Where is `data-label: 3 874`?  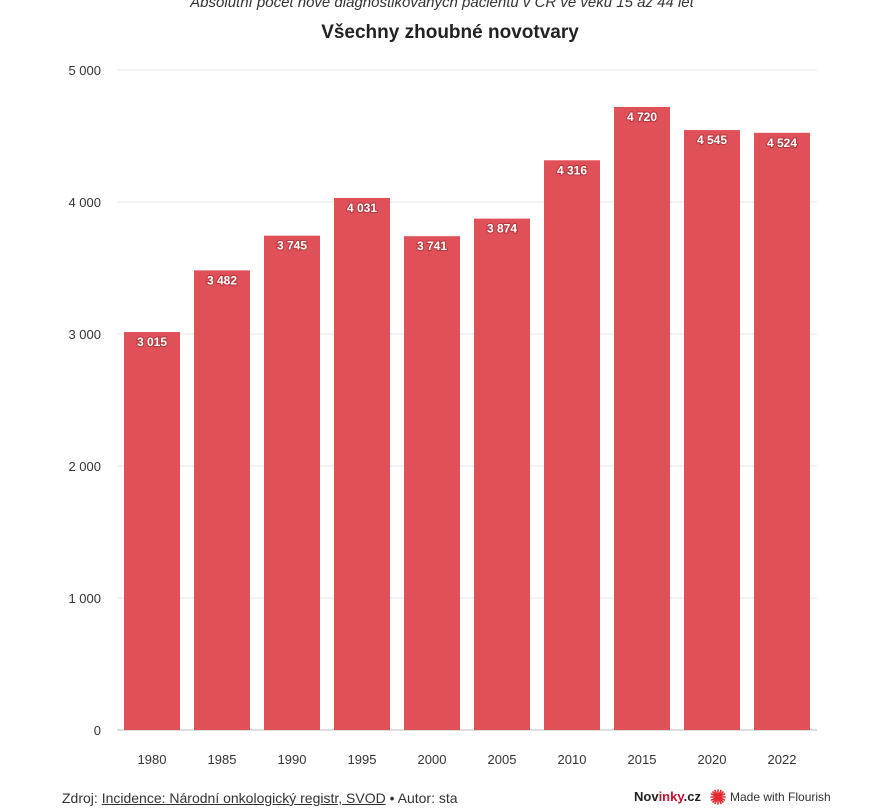
data-label: 3 874 is located at coordinates (502, 229).